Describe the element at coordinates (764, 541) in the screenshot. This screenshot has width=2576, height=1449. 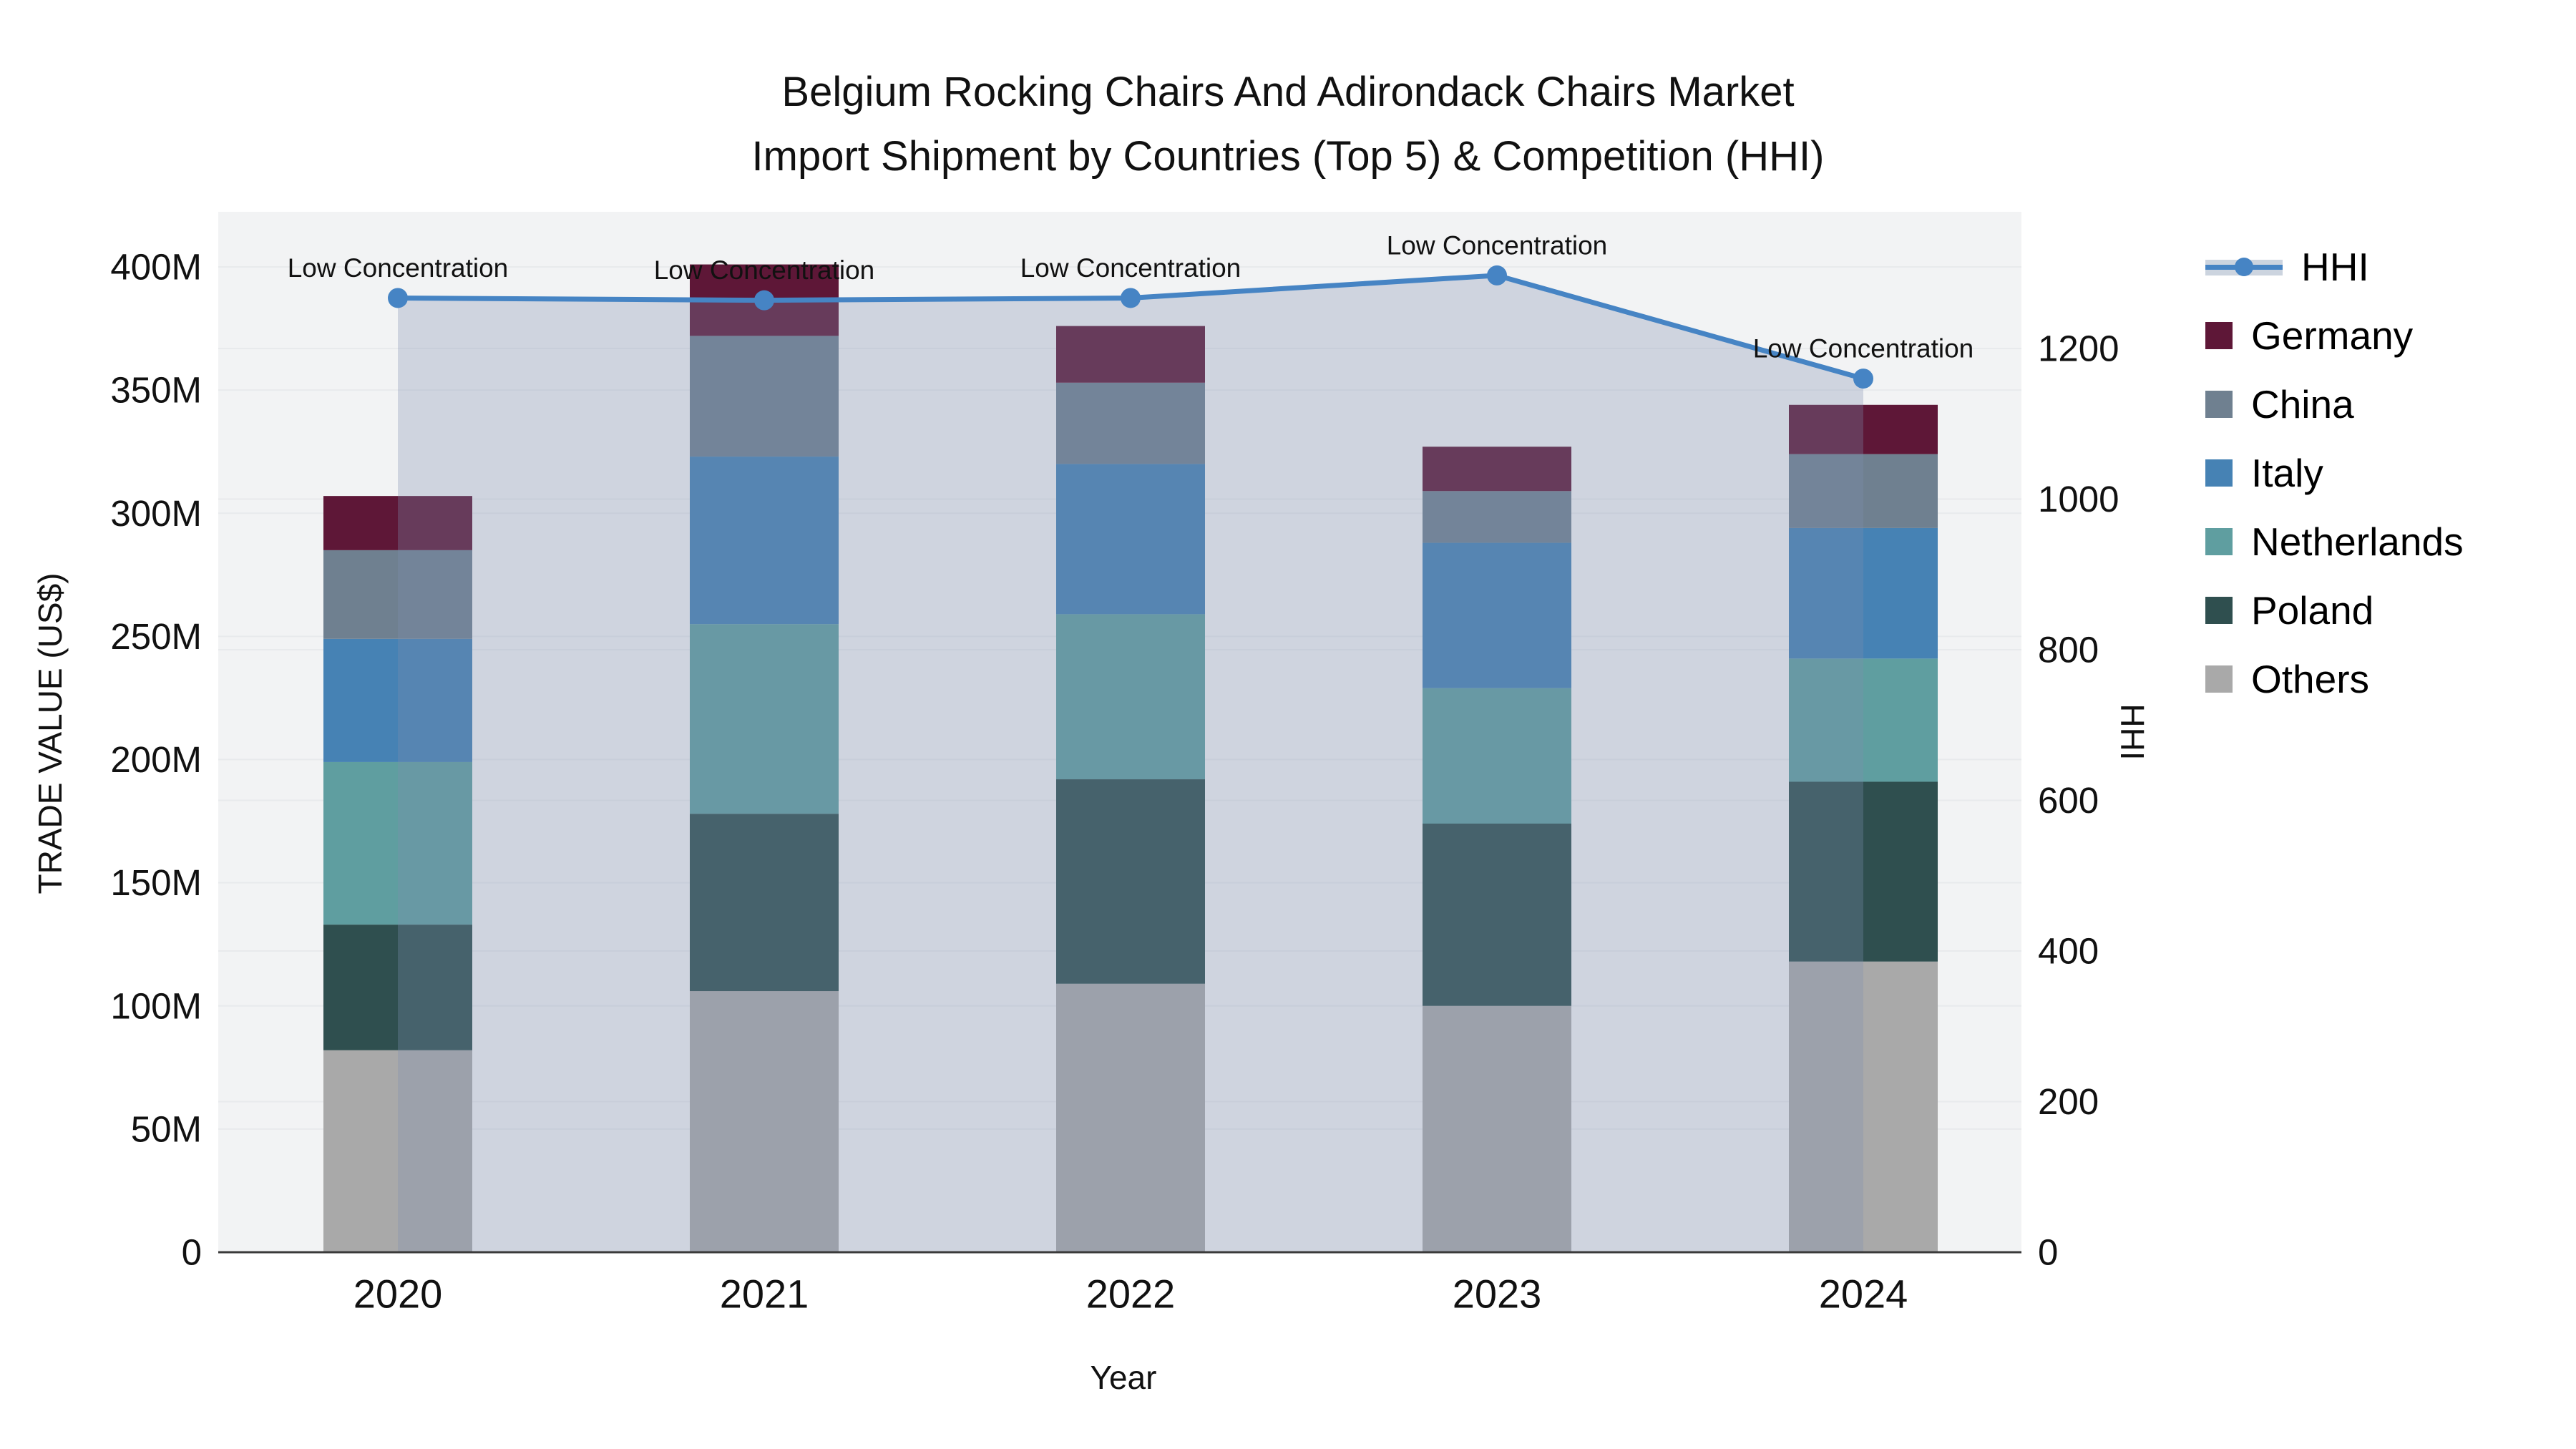
I see `bar-segment-italy-2021` at that location.